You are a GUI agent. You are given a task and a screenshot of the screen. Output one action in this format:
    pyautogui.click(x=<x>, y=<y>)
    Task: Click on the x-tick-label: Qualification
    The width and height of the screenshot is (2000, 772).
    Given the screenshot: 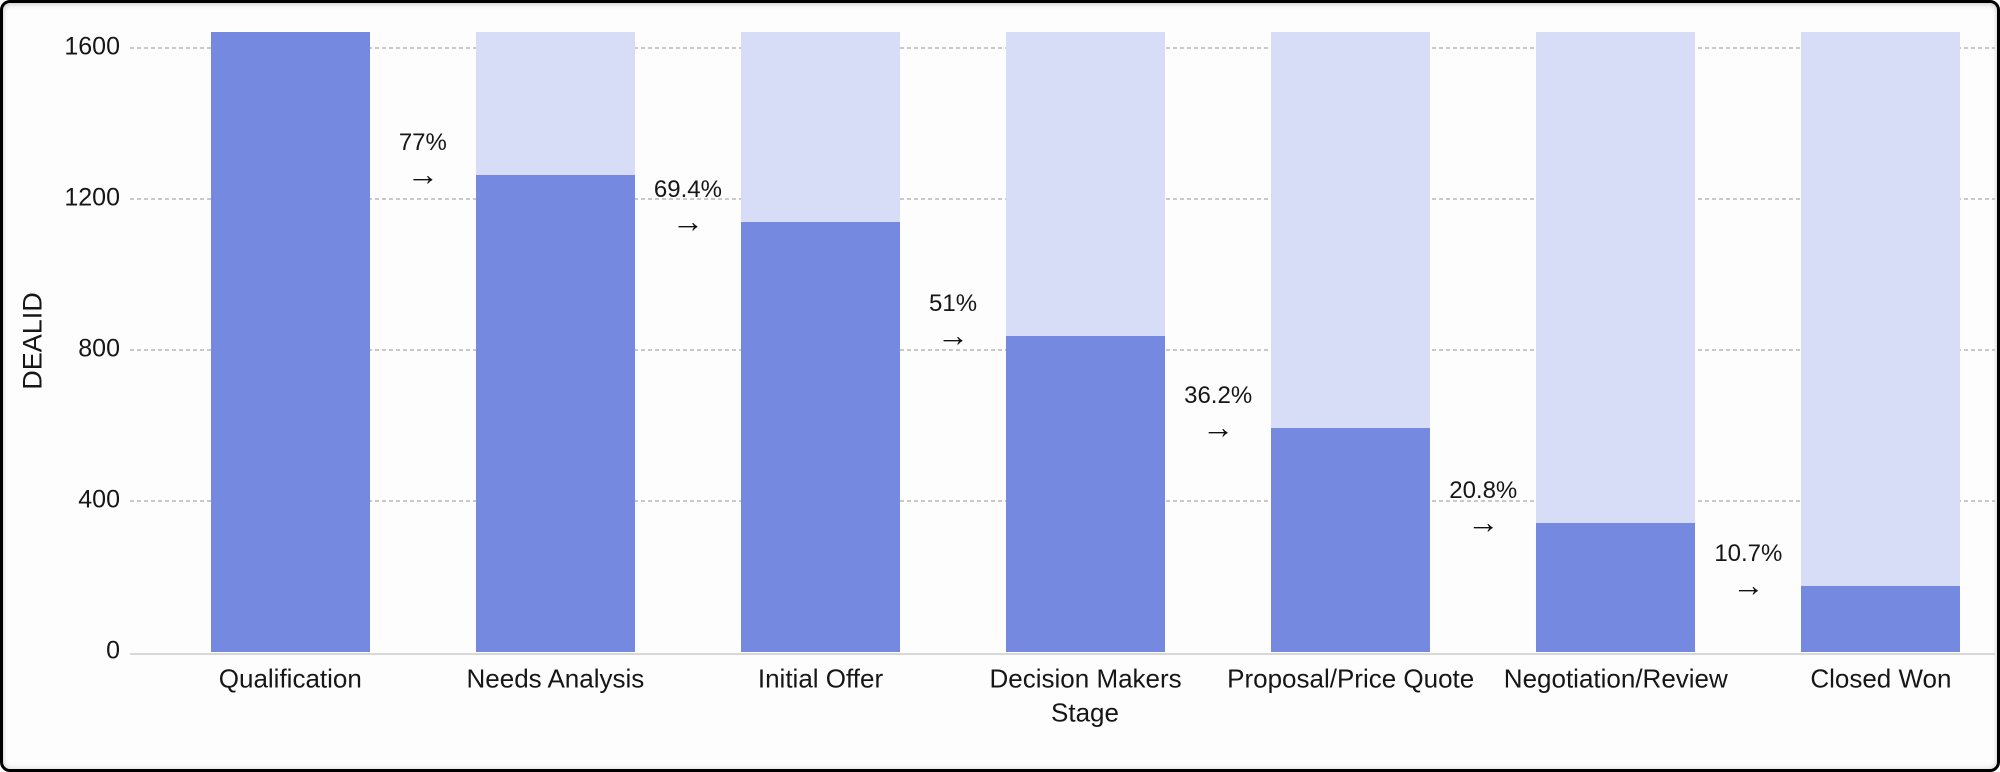 What is the action you would take?
    pyautogui.click(x=290, y=678)
    